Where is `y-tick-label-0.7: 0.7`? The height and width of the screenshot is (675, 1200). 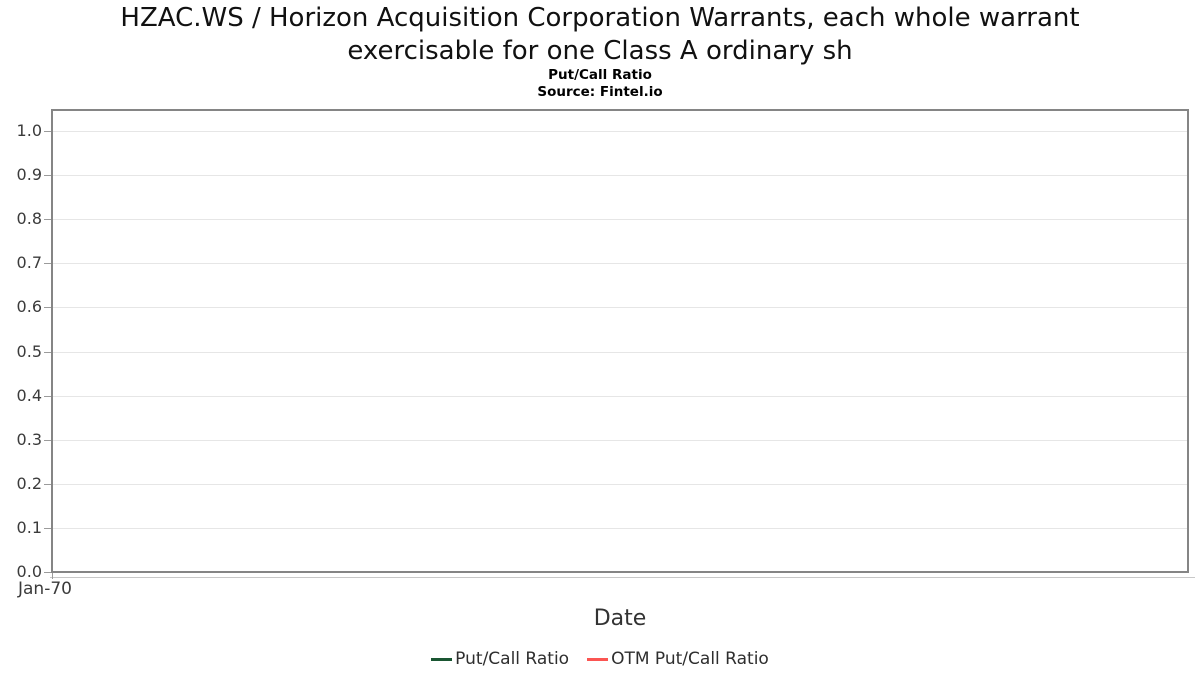
y-tick-label-0.7: 0.7 is located at coordinates (29, 262).